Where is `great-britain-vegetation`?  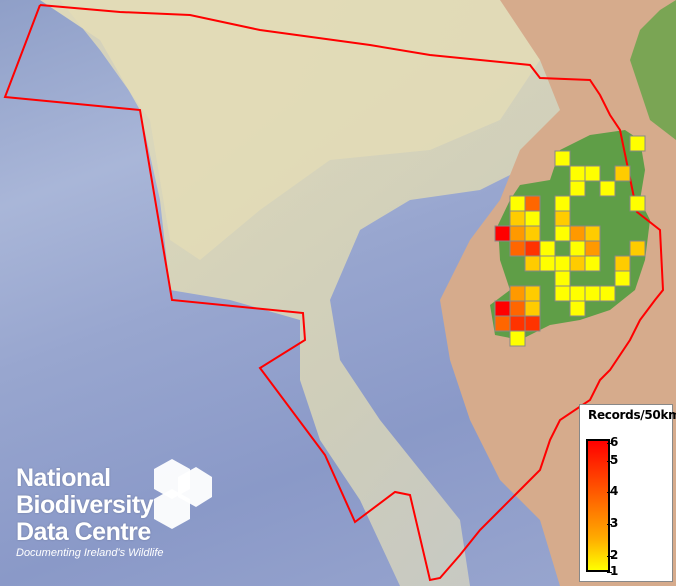 great-britain-vegetation is located at coordinates (653, 70).